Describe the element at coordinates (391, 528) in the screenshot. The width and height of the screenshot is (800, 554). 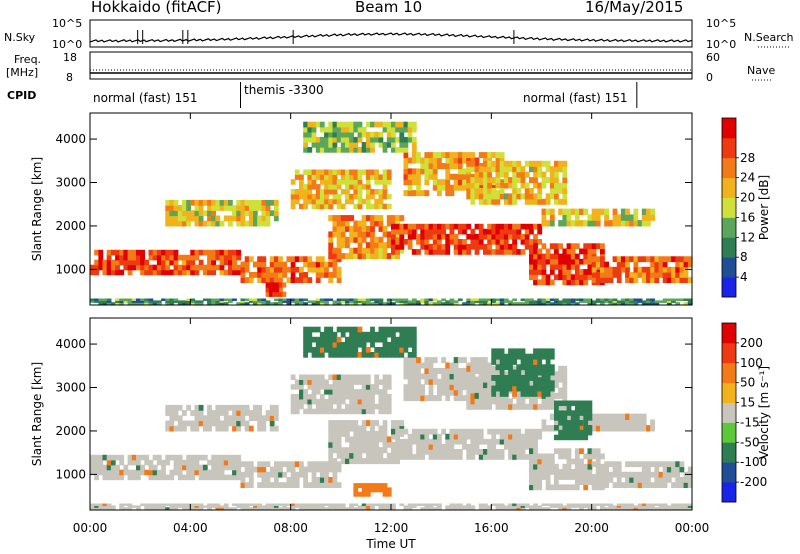
I see `xtick-label-3: 12:00` at that location.